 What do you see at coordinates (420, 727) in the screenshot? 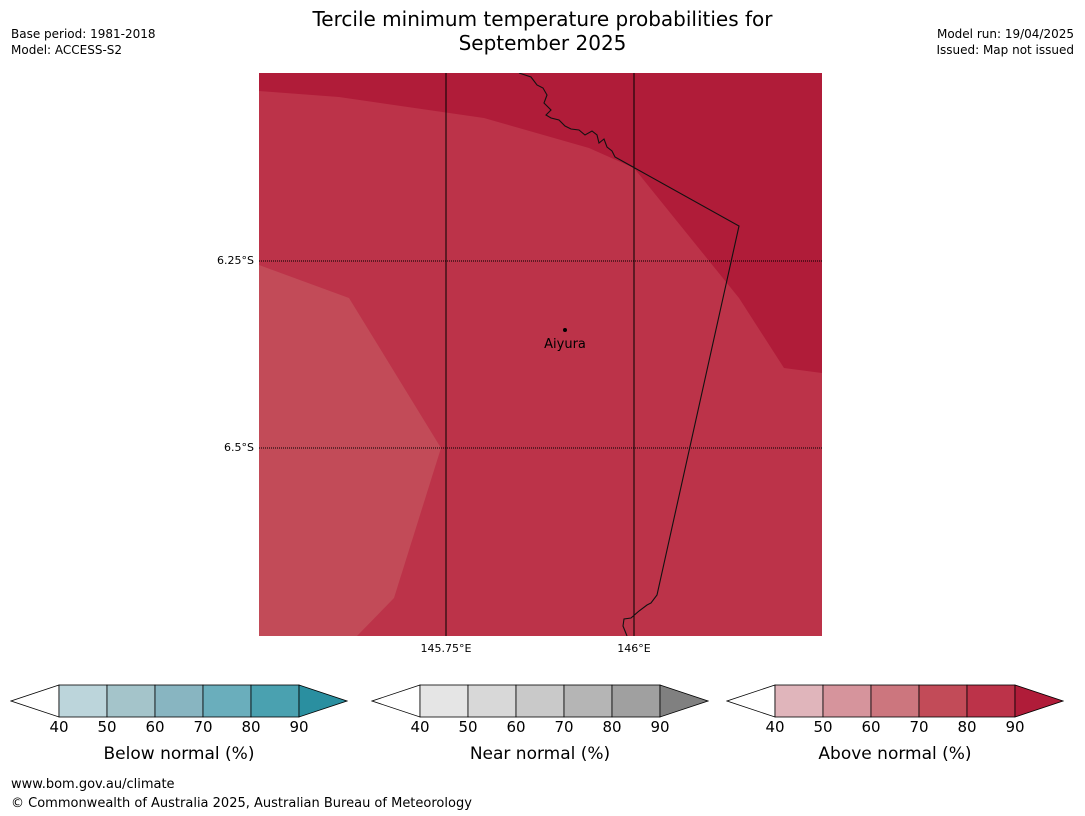
I see `near-tick-40: 40` at bounding box center [420, 727].